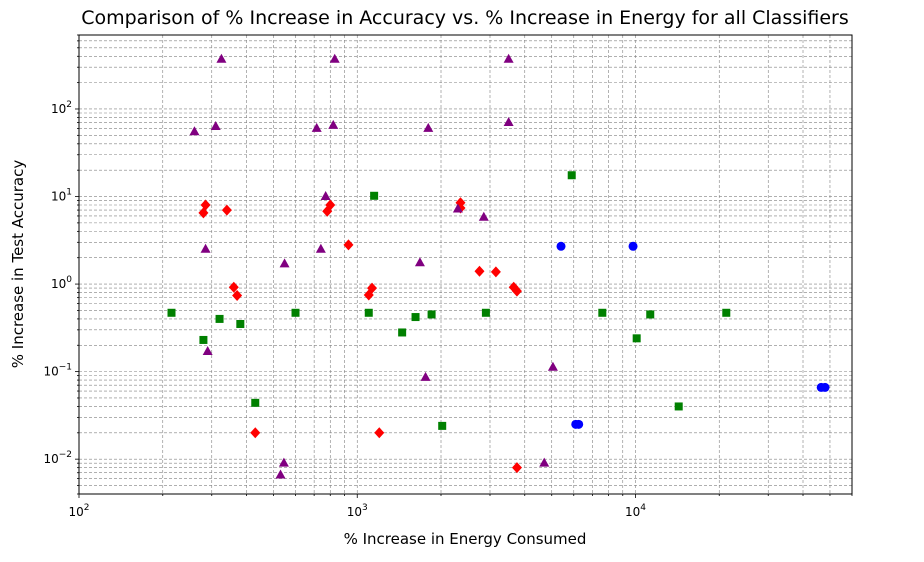 The width and height of the screenshot is (924, 562). I want to click on y-tick-label: 10⁰, so click(61, 283).